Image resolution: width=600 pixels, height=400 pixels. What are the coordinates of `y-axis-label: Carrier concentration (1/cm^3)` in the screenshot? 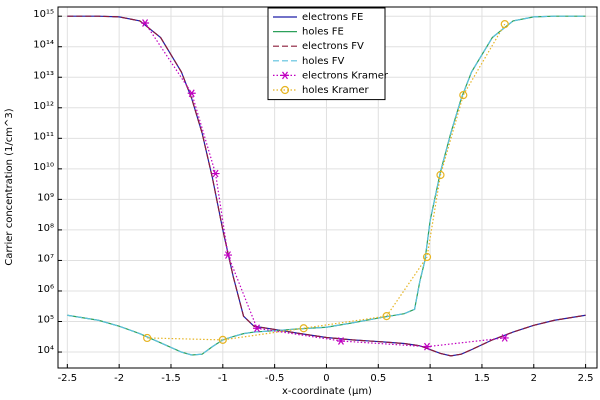 It's located at (9, 186).